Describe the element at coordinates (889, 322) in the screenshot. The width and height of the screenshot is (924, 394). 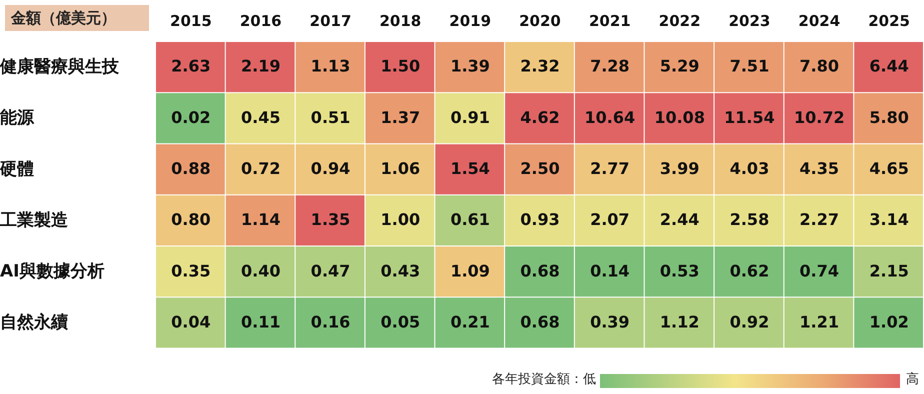
I see `data-label: 1.02` at that location.